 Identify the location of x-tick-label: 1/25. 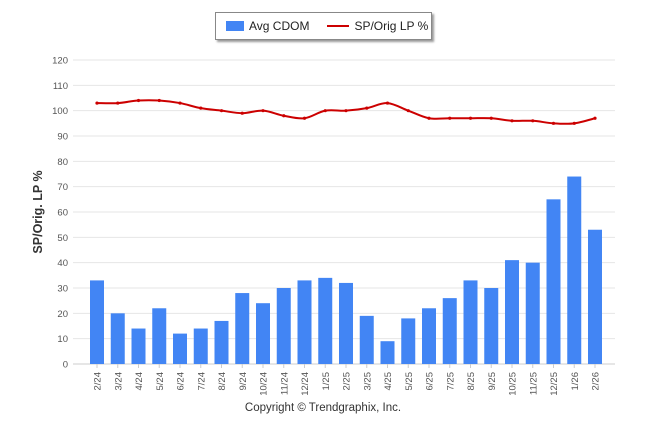
(326, 381).